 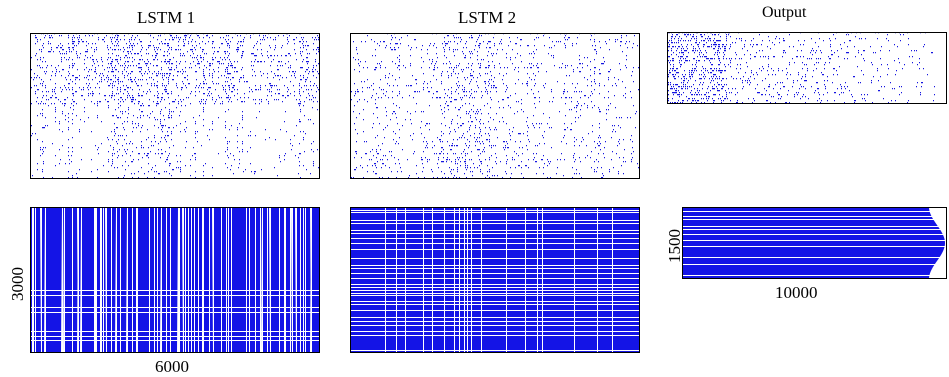 I want to click on x-axis-label-lstm1: 6000, so click(x=172, y=367).